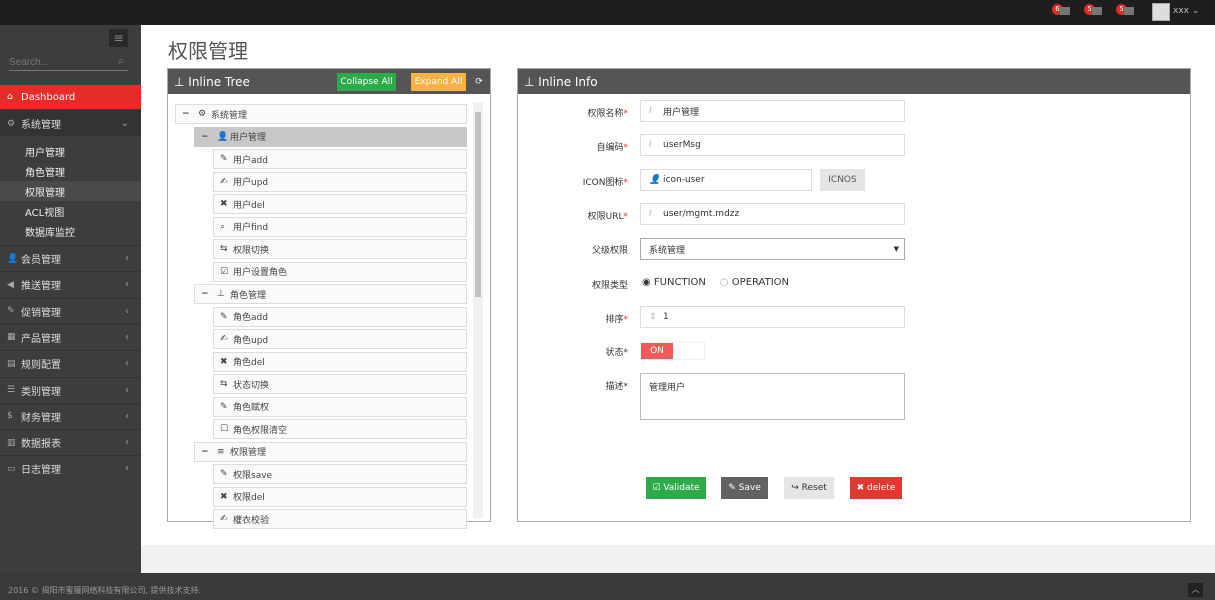 Image resolution: width=1215 pixels, height=600 pixels. I want to click on type-label: 权限类型, so click(609, 286).